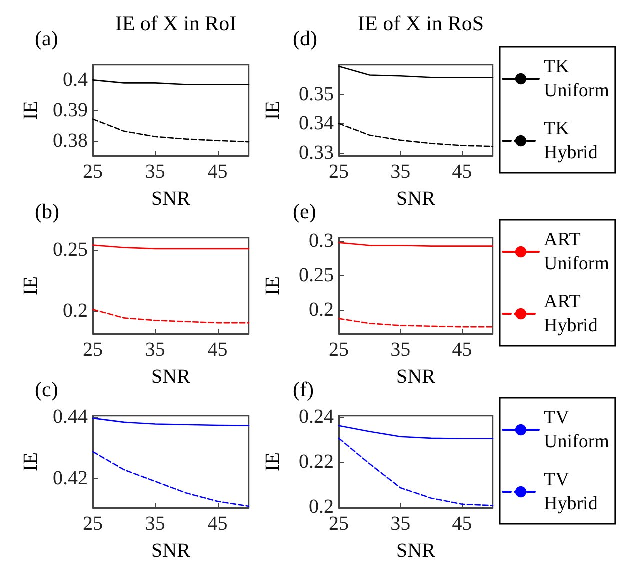  What do you see at coordinates (316, 94) in the screenshot?
I see `y-tick-label: 0.35` at bounding box center [316, 94].